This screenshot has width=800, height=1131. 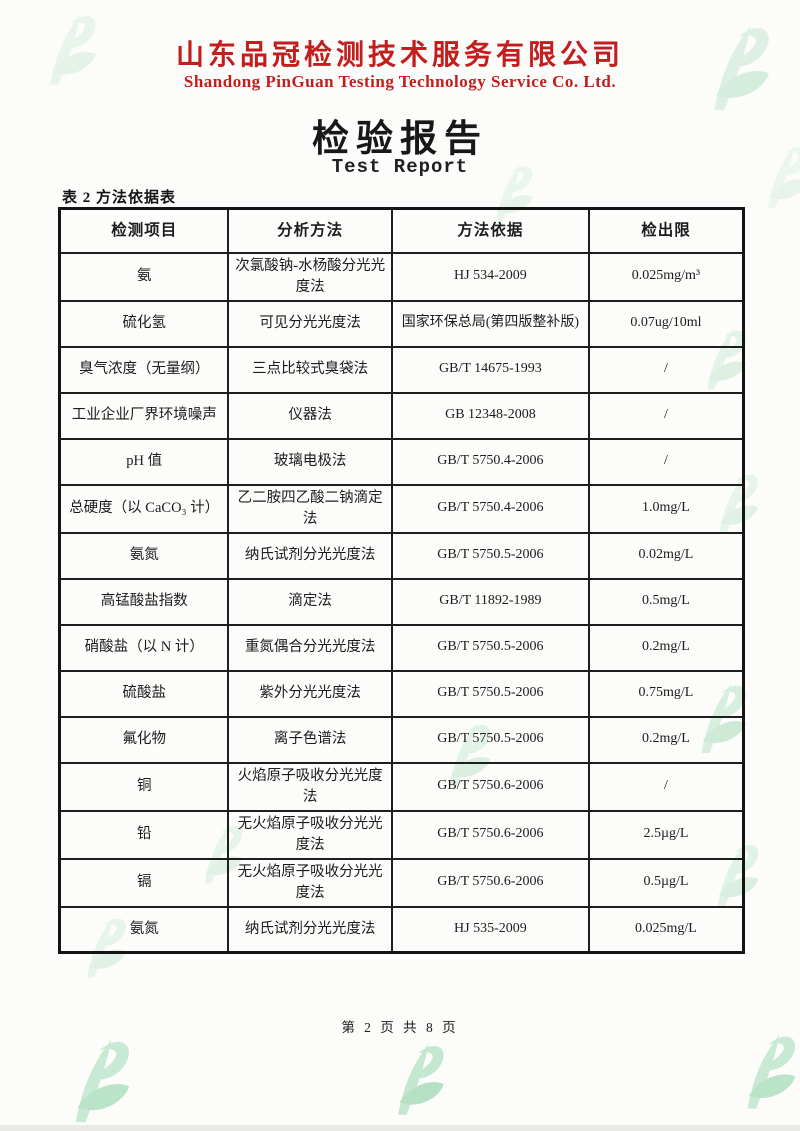 What do you see at coordinates (144, 882) in the screenshot?
I see `item-cell: 镉` at bounding box center [144, 882].